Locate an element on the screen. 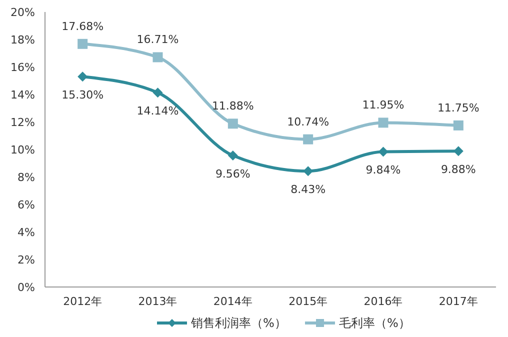 The height and width of the screenshot is (337, 508). y-tick-label: 6% is located at coordinates (26, 205).